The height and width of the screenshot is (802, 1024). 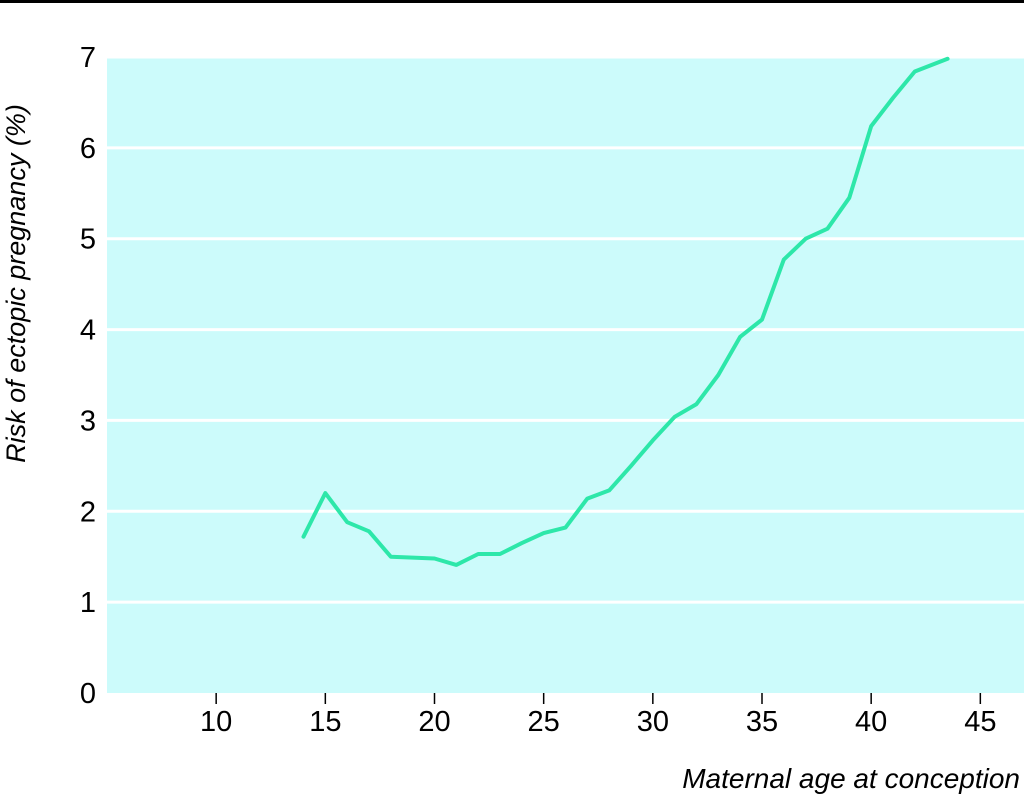 I want to click on x-tick-label: 30, so click(x=653, y=722).